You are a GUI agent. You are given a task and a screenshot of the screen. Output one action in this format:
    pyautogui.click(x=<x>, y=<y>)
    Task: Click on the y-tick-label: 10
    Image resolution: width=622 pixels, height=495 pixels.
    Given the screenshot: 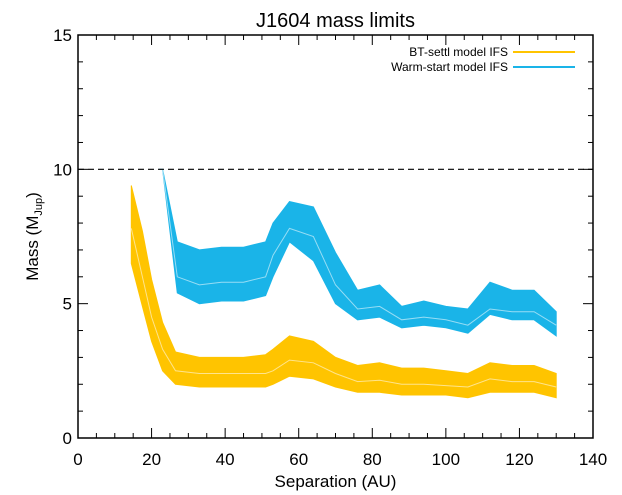 What is the action you would take?
    pyautogui.click(x=62, y=169)
    